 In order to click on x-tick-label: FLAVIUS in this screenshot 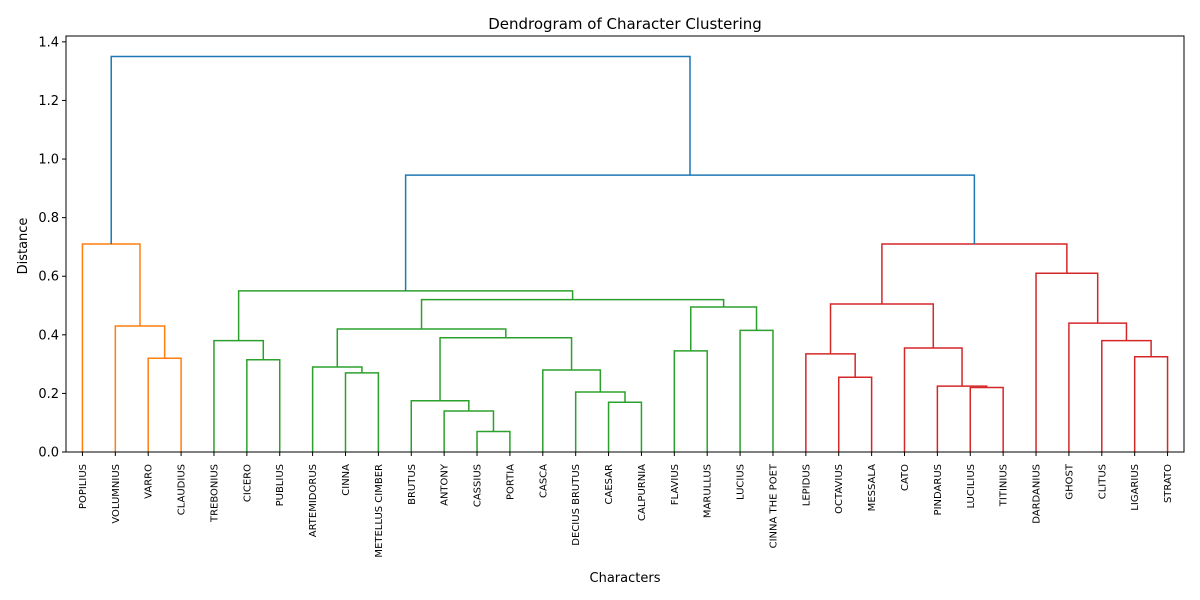, I will do `click(675, 484)`.